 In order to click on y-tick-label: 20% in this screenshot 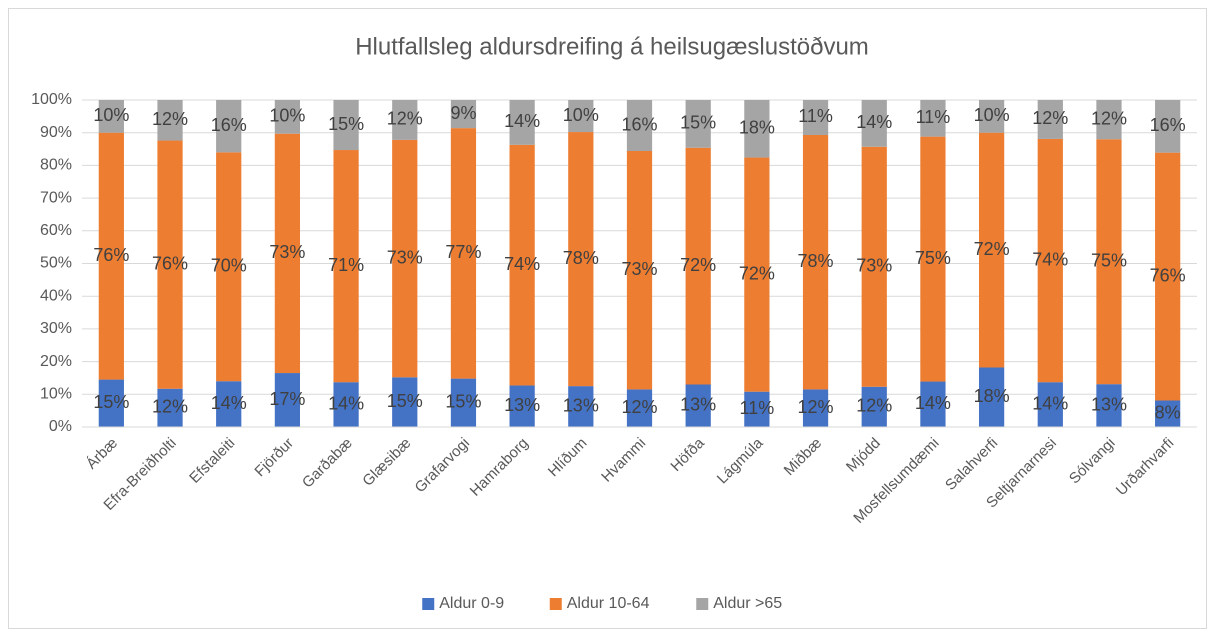, I will do `click(56, 361)`.